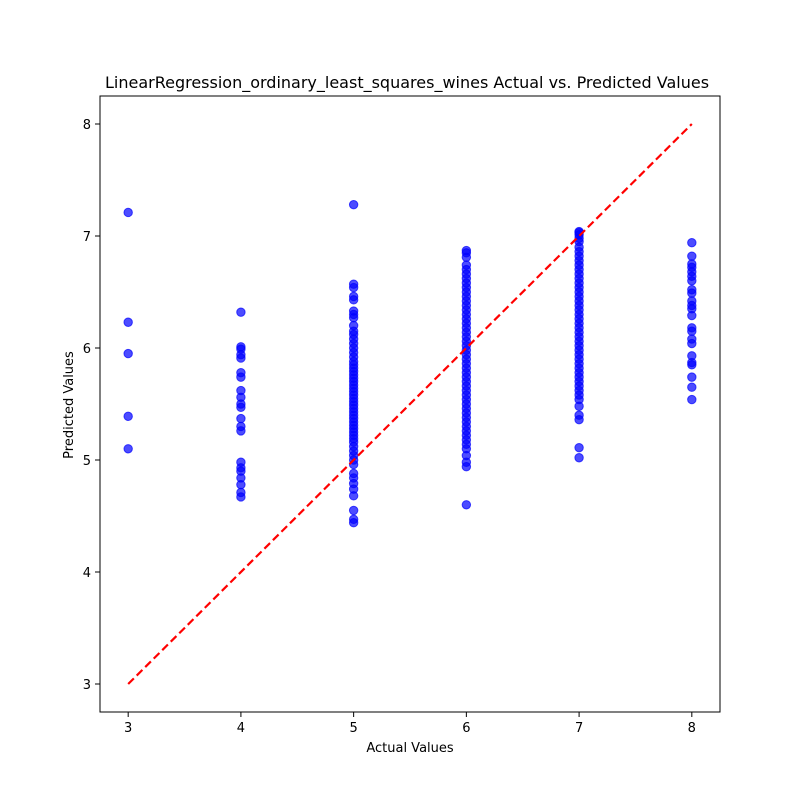 The width and height of the screenshot is (800, 800). I want to click on x-tick-label: 8, so click(692, 728).